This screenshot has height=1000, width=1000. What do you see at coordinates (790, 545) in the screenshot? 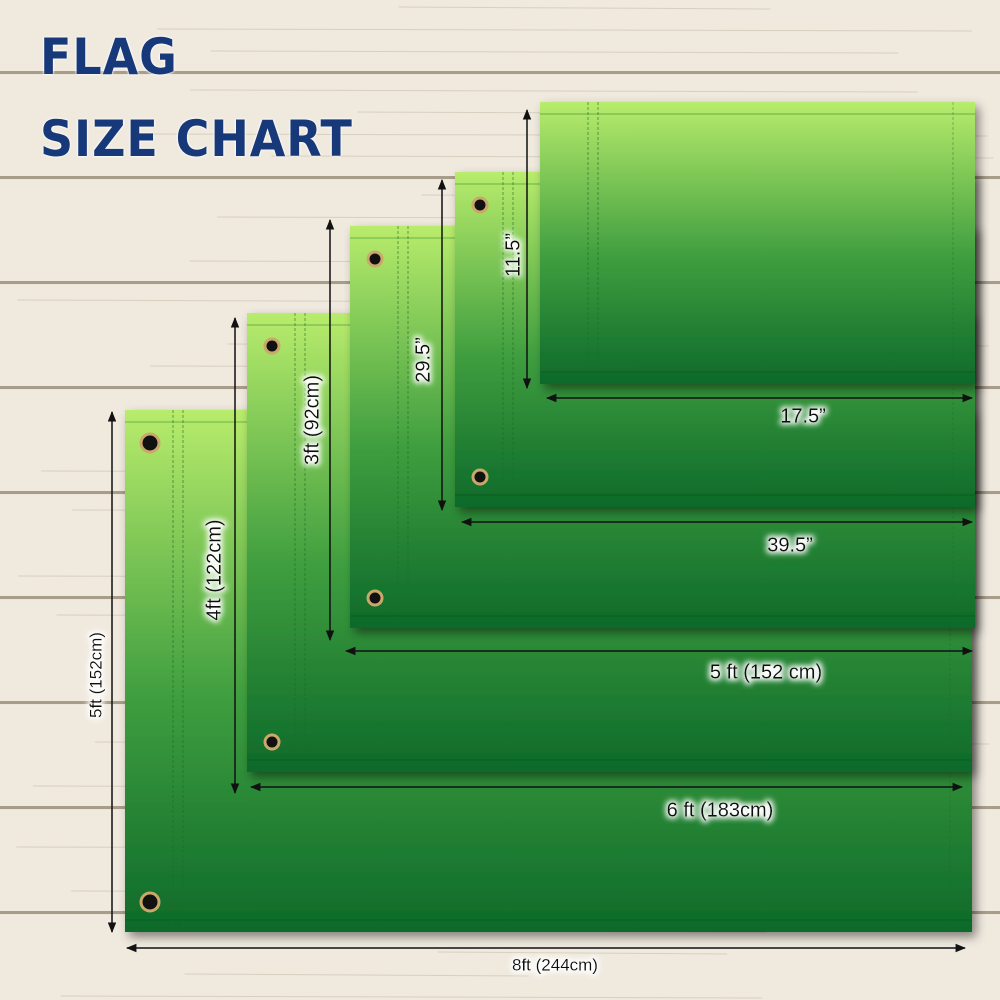
I see `width-label: 39.5”` at bounding box center [790, 545].